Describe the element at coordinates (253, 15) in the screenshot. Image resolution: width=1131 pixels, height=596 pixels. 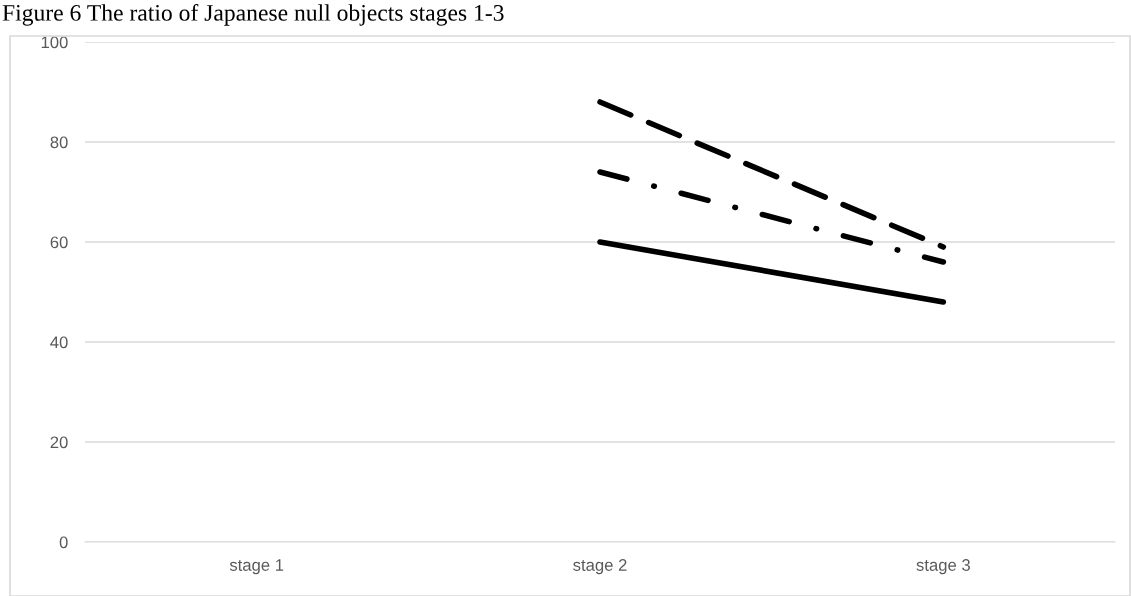
I see `chart-title: Figure 6 The ratio of Japanese null objects stages 1-3` at that location.